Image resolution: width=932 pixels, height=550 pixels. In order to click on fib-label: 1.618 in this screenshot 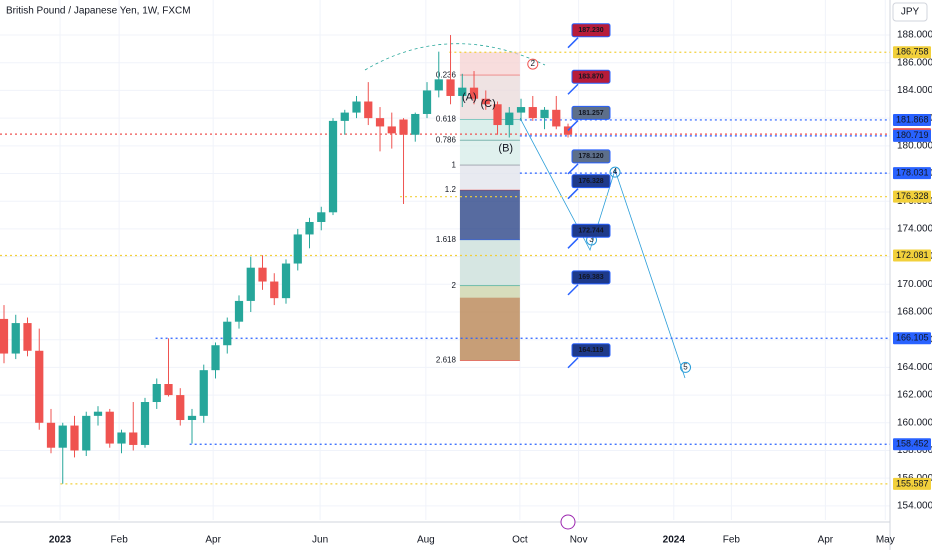, I will do `click(446, 239)`.